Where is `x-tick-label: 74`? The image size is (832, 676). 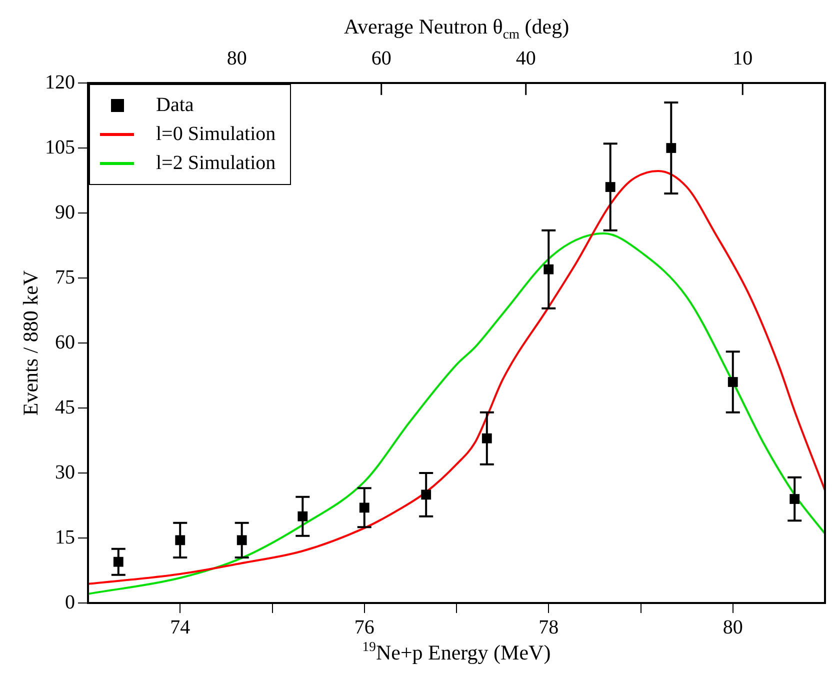
x-tick-label: 74 is located at coordinates (180, 627).